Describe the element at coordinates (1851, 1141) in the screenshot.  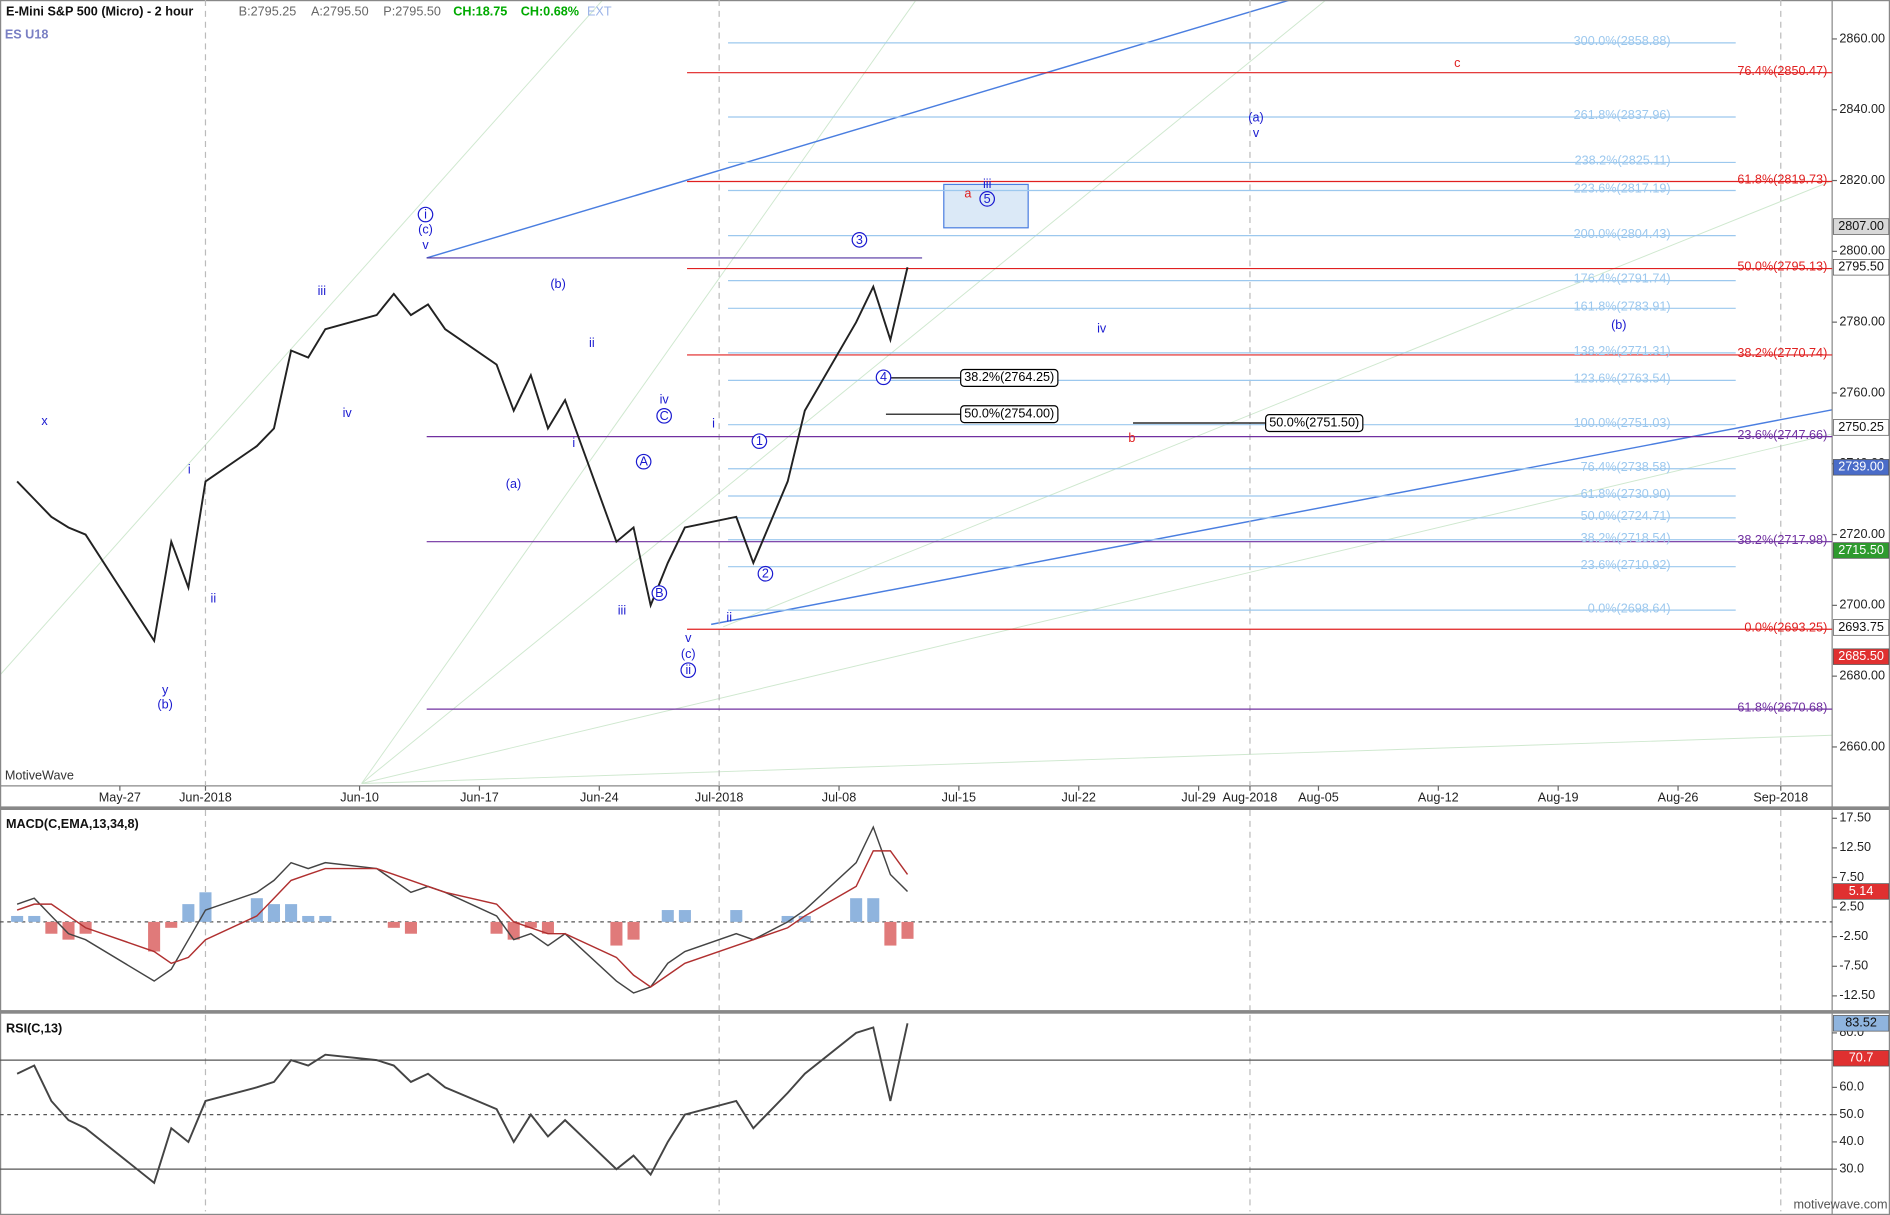
I see `y-tick-label: 40.0` at that location.